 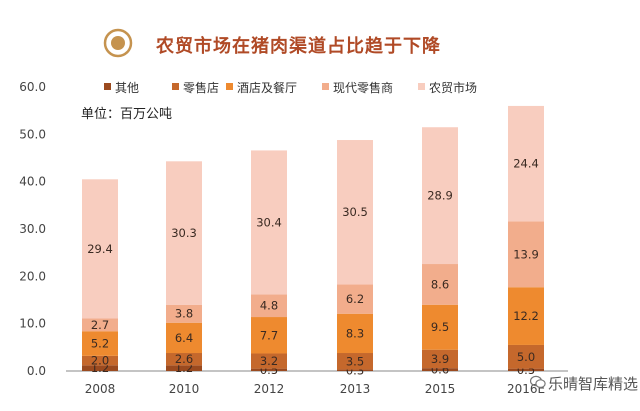 What do you see at coordinates (100, 389) in the screenshot?
I see `x-tick-label: 2008` at bounding box center [100, 389].